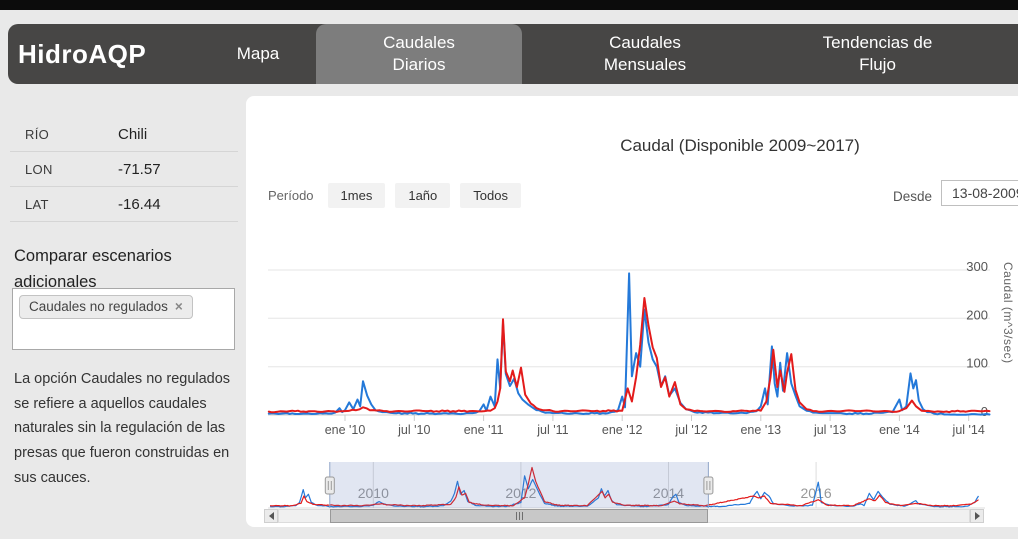  What do you see at coordinates (291, 195) in the screenshot?
I see `period-label: Período` at bounding box center [291, 195].